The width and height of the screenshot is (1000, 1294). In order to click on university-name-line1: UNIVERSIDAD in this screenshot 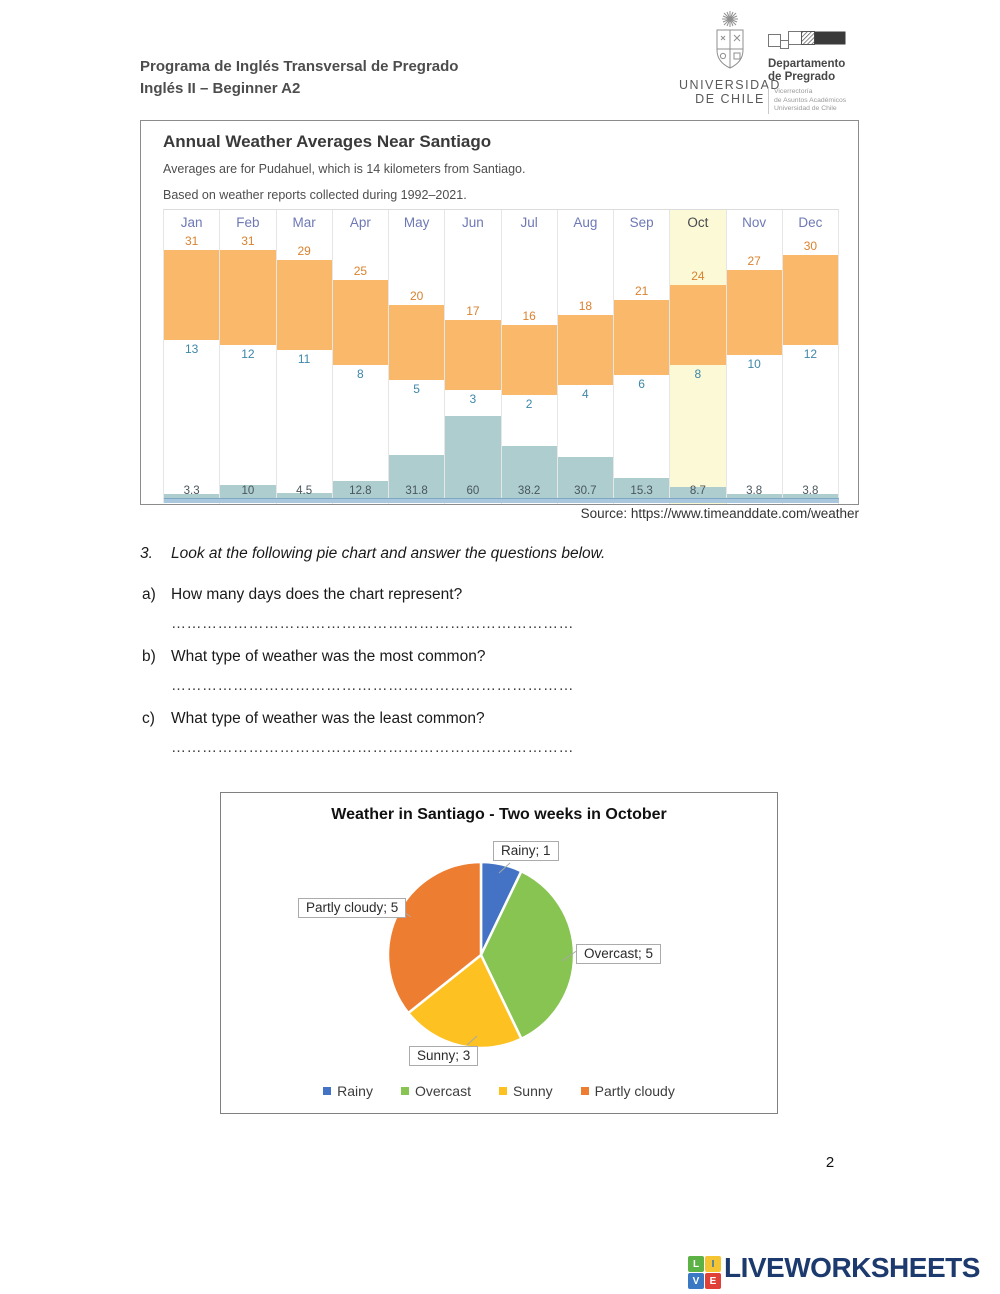, I will do `click(730, 85)`.